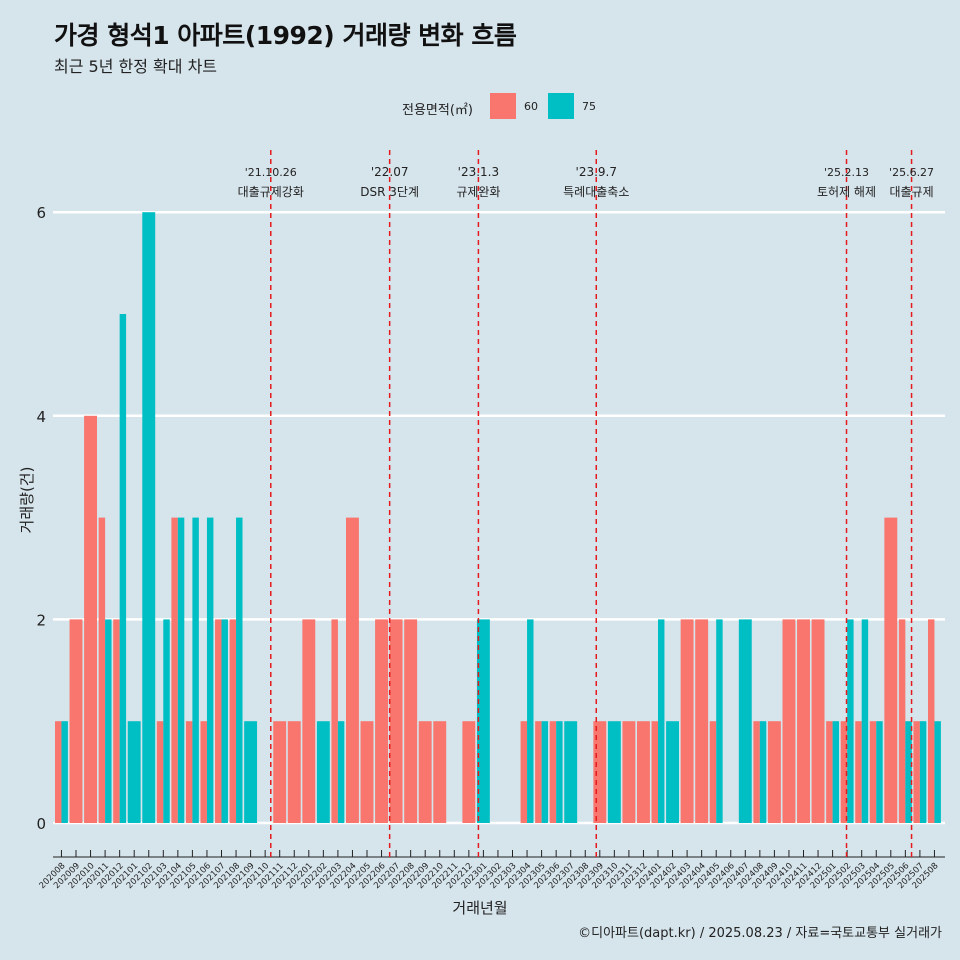 Image resolution: width=960 pixels, height=960 pixels. Describe the element at coordinates (846, 192) in the screenshot. I see `event-label-4: 토허제 해제` at that location.